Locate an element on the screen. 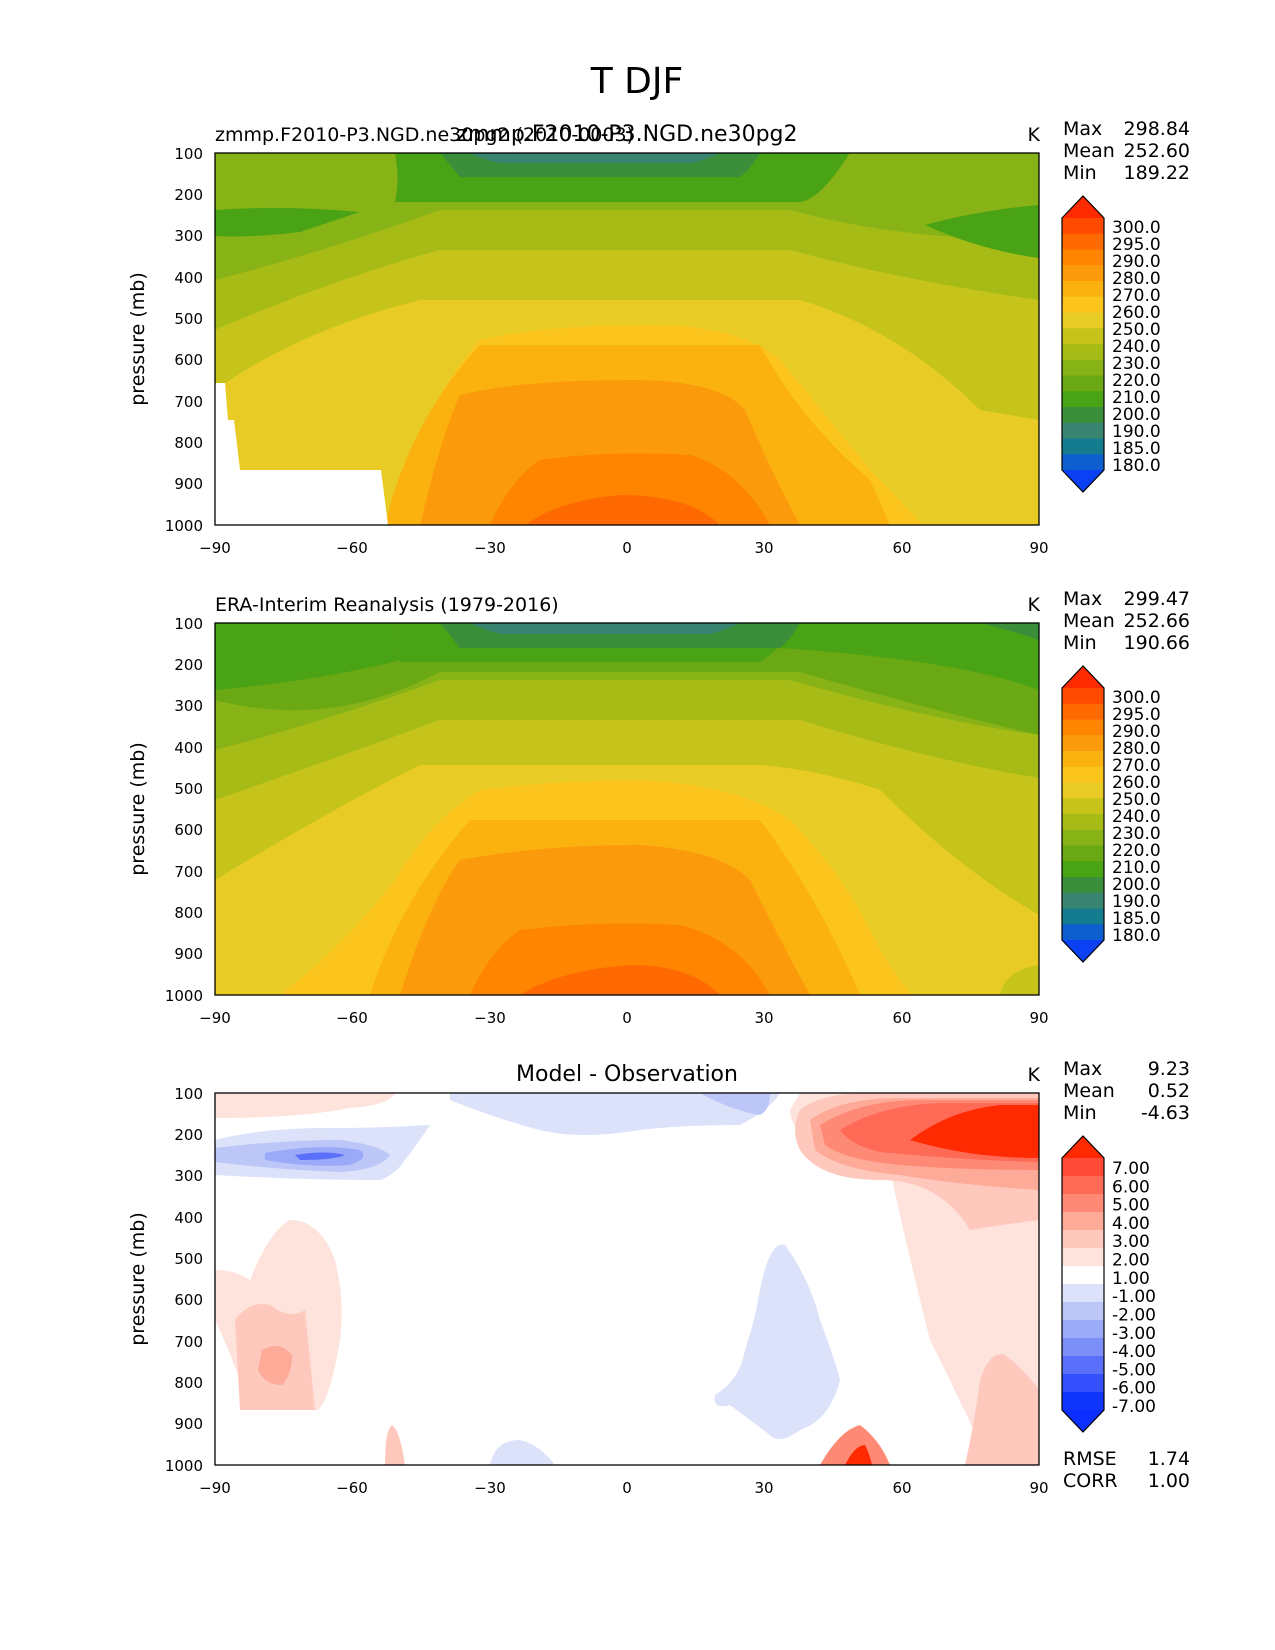 The image size is (1275, 1650). model-x-ticks: −90 −60 −30 0 30 60 90 is located at coordinates (623, 548).